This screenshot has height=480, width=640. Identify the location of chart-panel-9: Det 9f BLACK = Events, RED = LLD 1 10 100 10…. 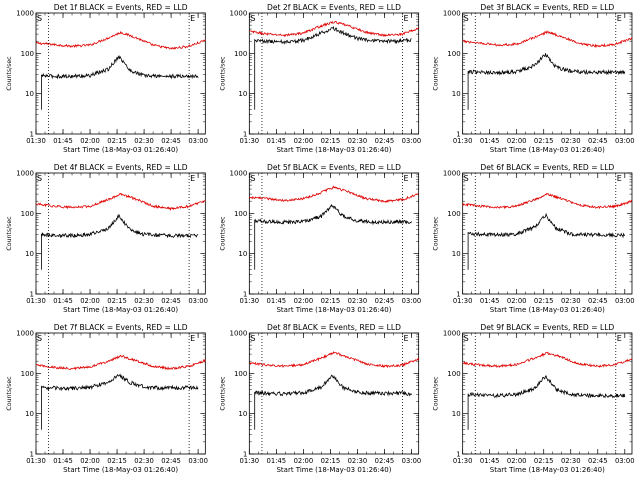
(534, 398).